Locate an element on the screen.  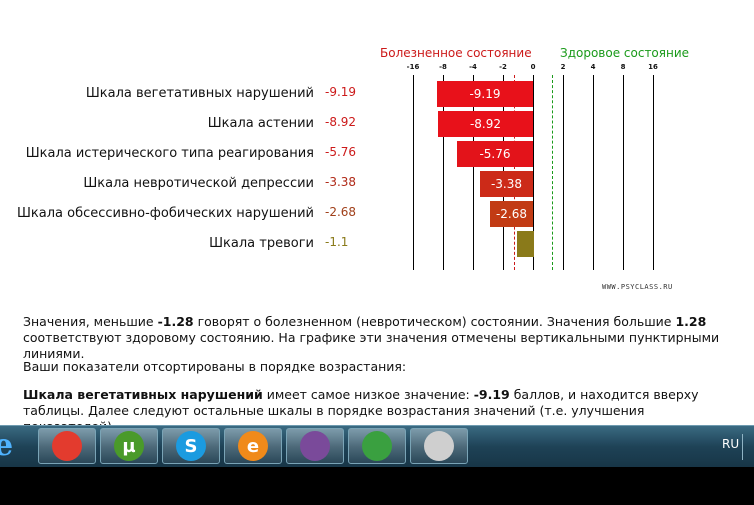
taskbar-button-ie-alt: e is located at coordinates (253, 446).